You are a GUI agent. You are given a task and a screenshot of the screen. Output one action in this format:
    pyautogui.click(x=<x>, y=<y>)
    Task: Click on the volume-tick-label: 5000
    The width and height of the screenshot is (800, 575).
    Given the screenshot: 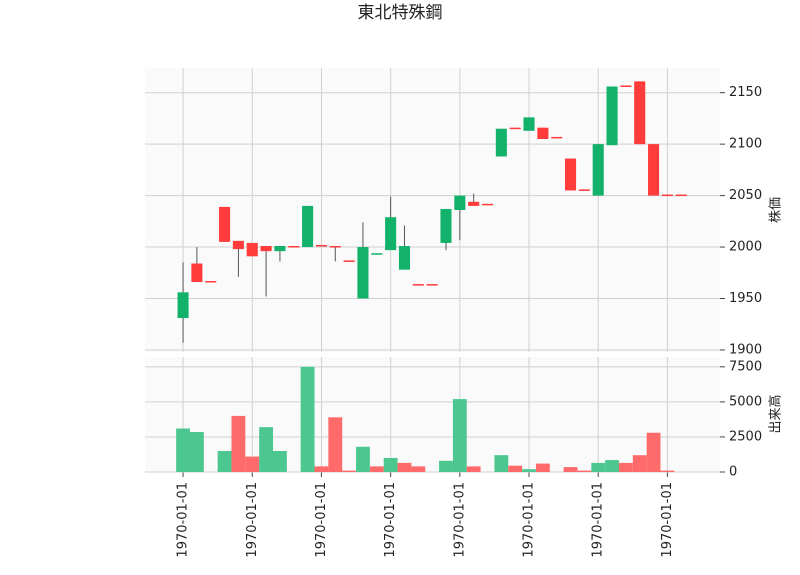 What is the action you would take?
    pyautogui.click(x=745, y=401)
    